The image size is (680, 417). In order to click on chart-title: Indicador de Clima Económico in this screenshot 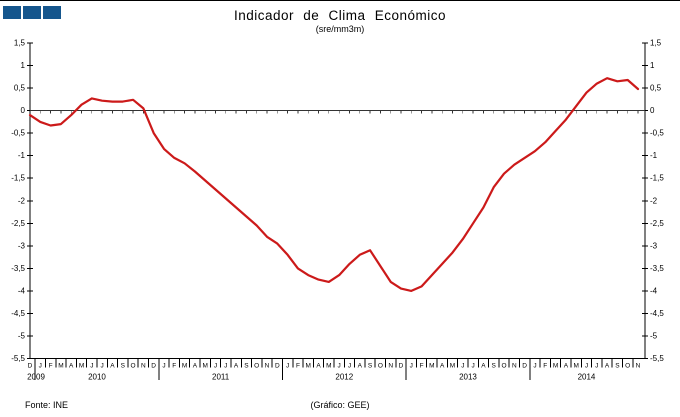, I will do `click(340, 15)`.